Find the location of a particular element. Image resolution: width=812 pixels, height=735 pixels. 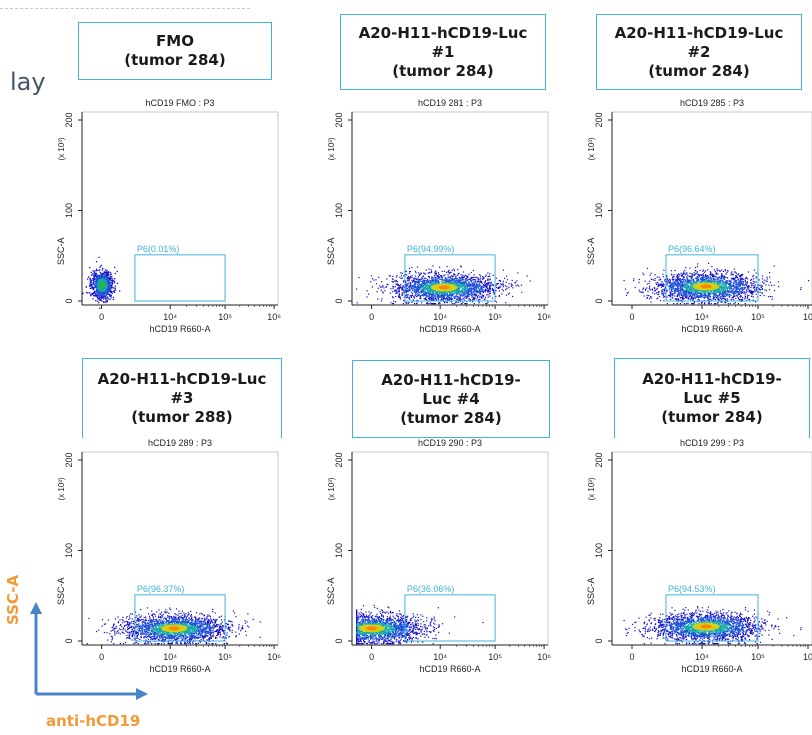

x-tick-label: 10⁴ is located at coordinates (170, 317).